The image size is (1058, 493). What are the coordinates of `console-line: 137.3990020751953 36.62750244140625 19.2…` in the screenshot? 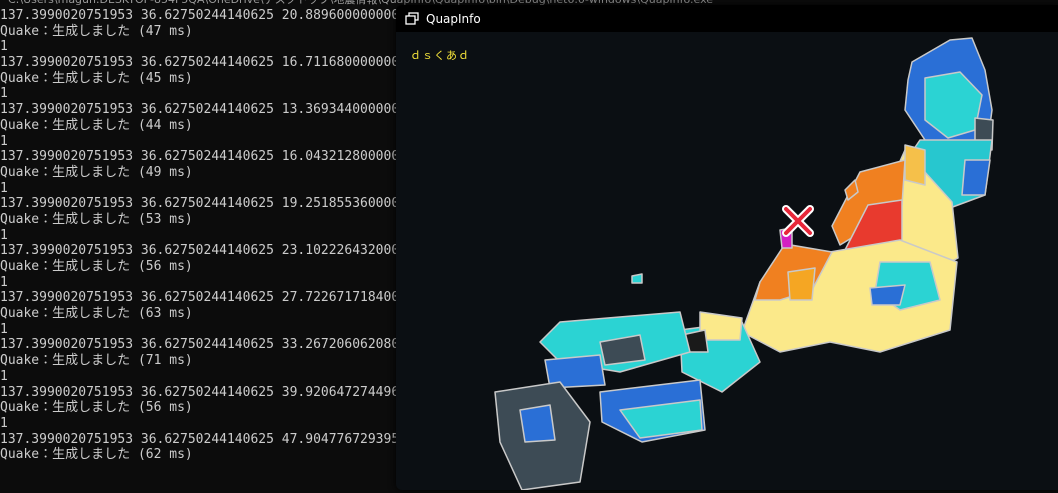 It's located at (200, 204).